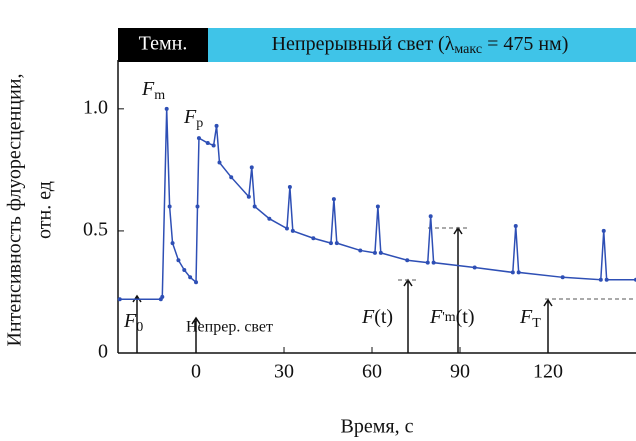 The height and width of the screenshot is (441, 636). I want to click on light-band, so click(422, 45).